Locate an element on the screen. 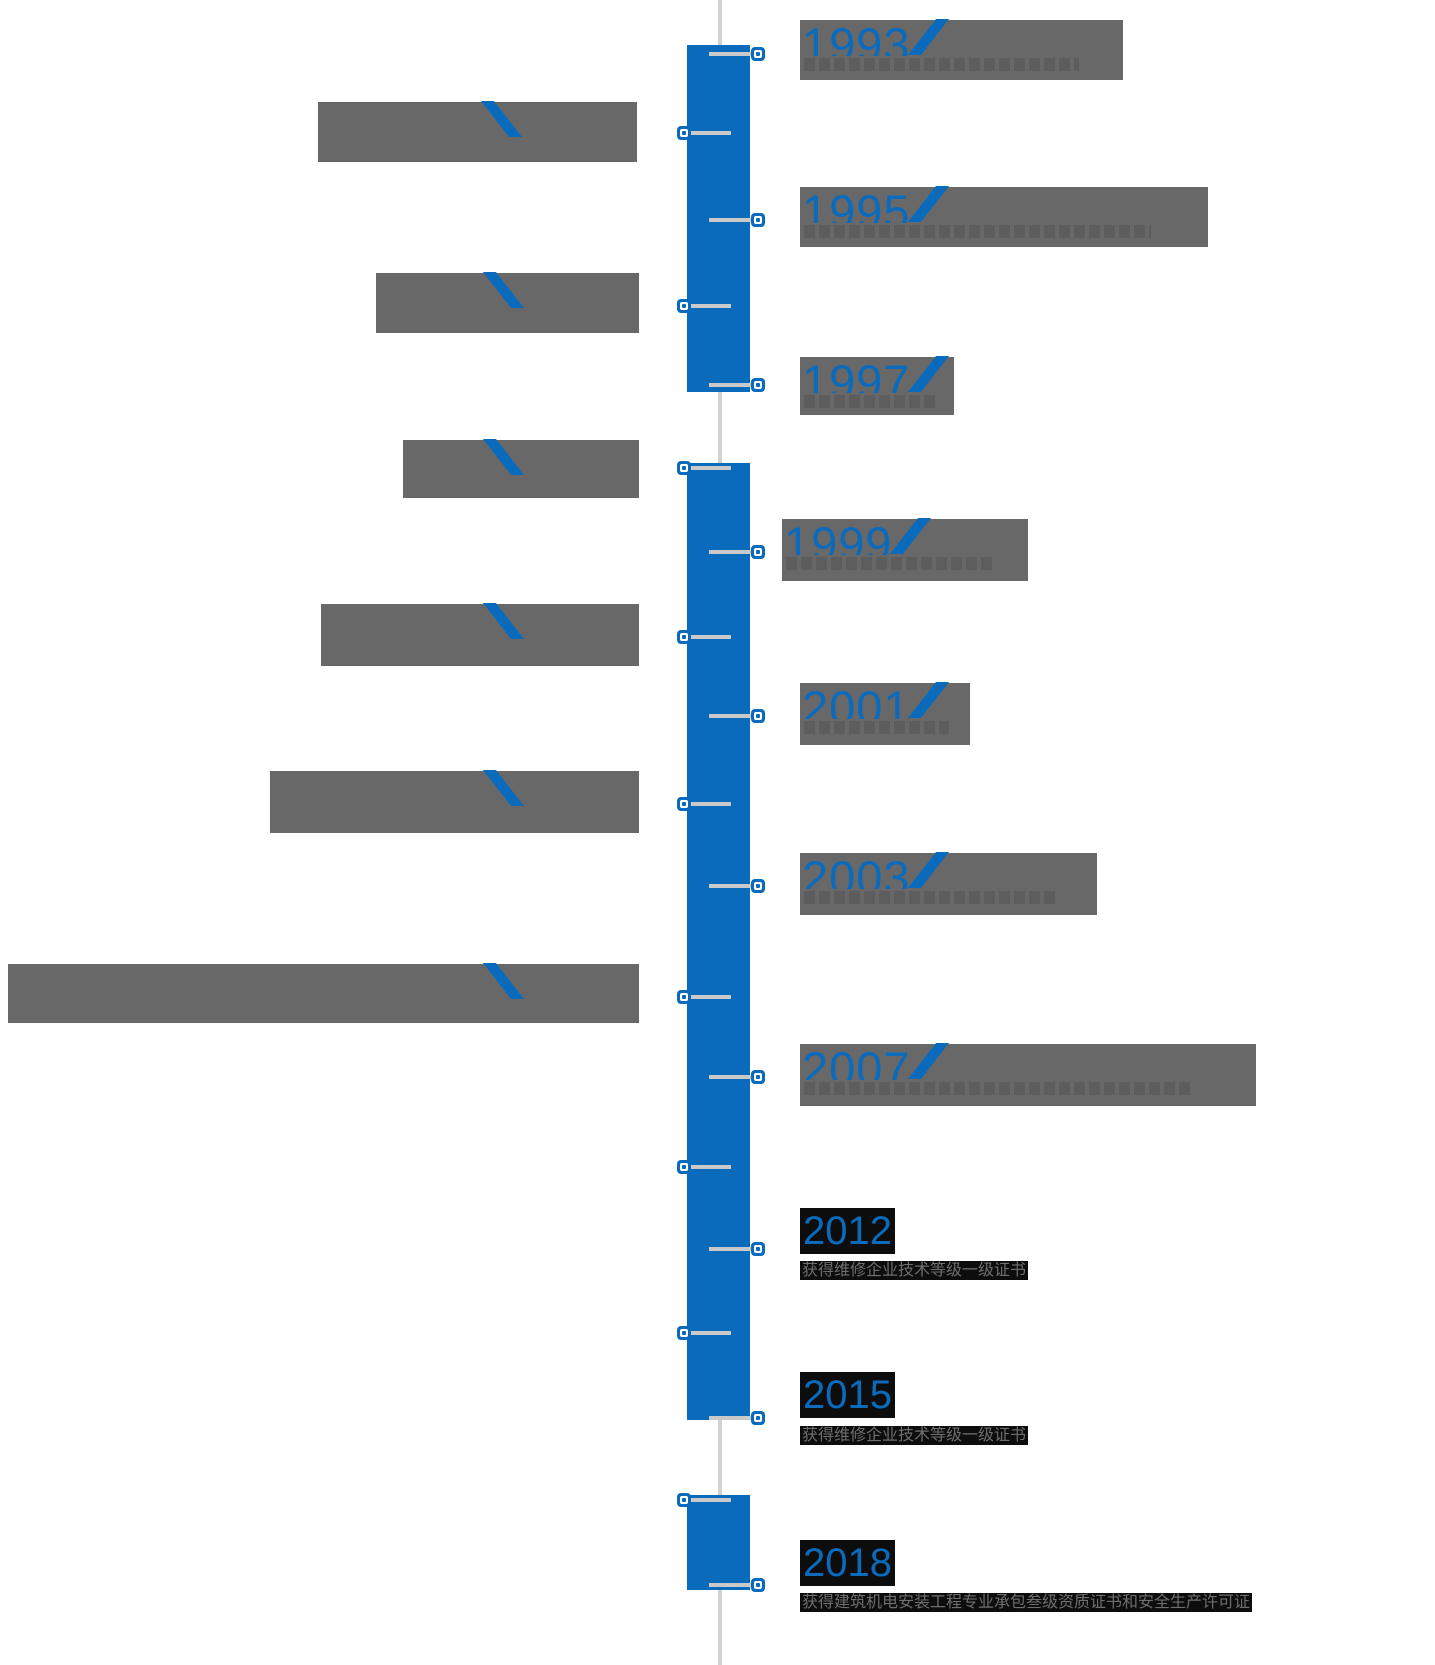 The width and height of the screenshot is (1435, 1665). entry-year-clip: 1999 is located at coordinates (838, 537).